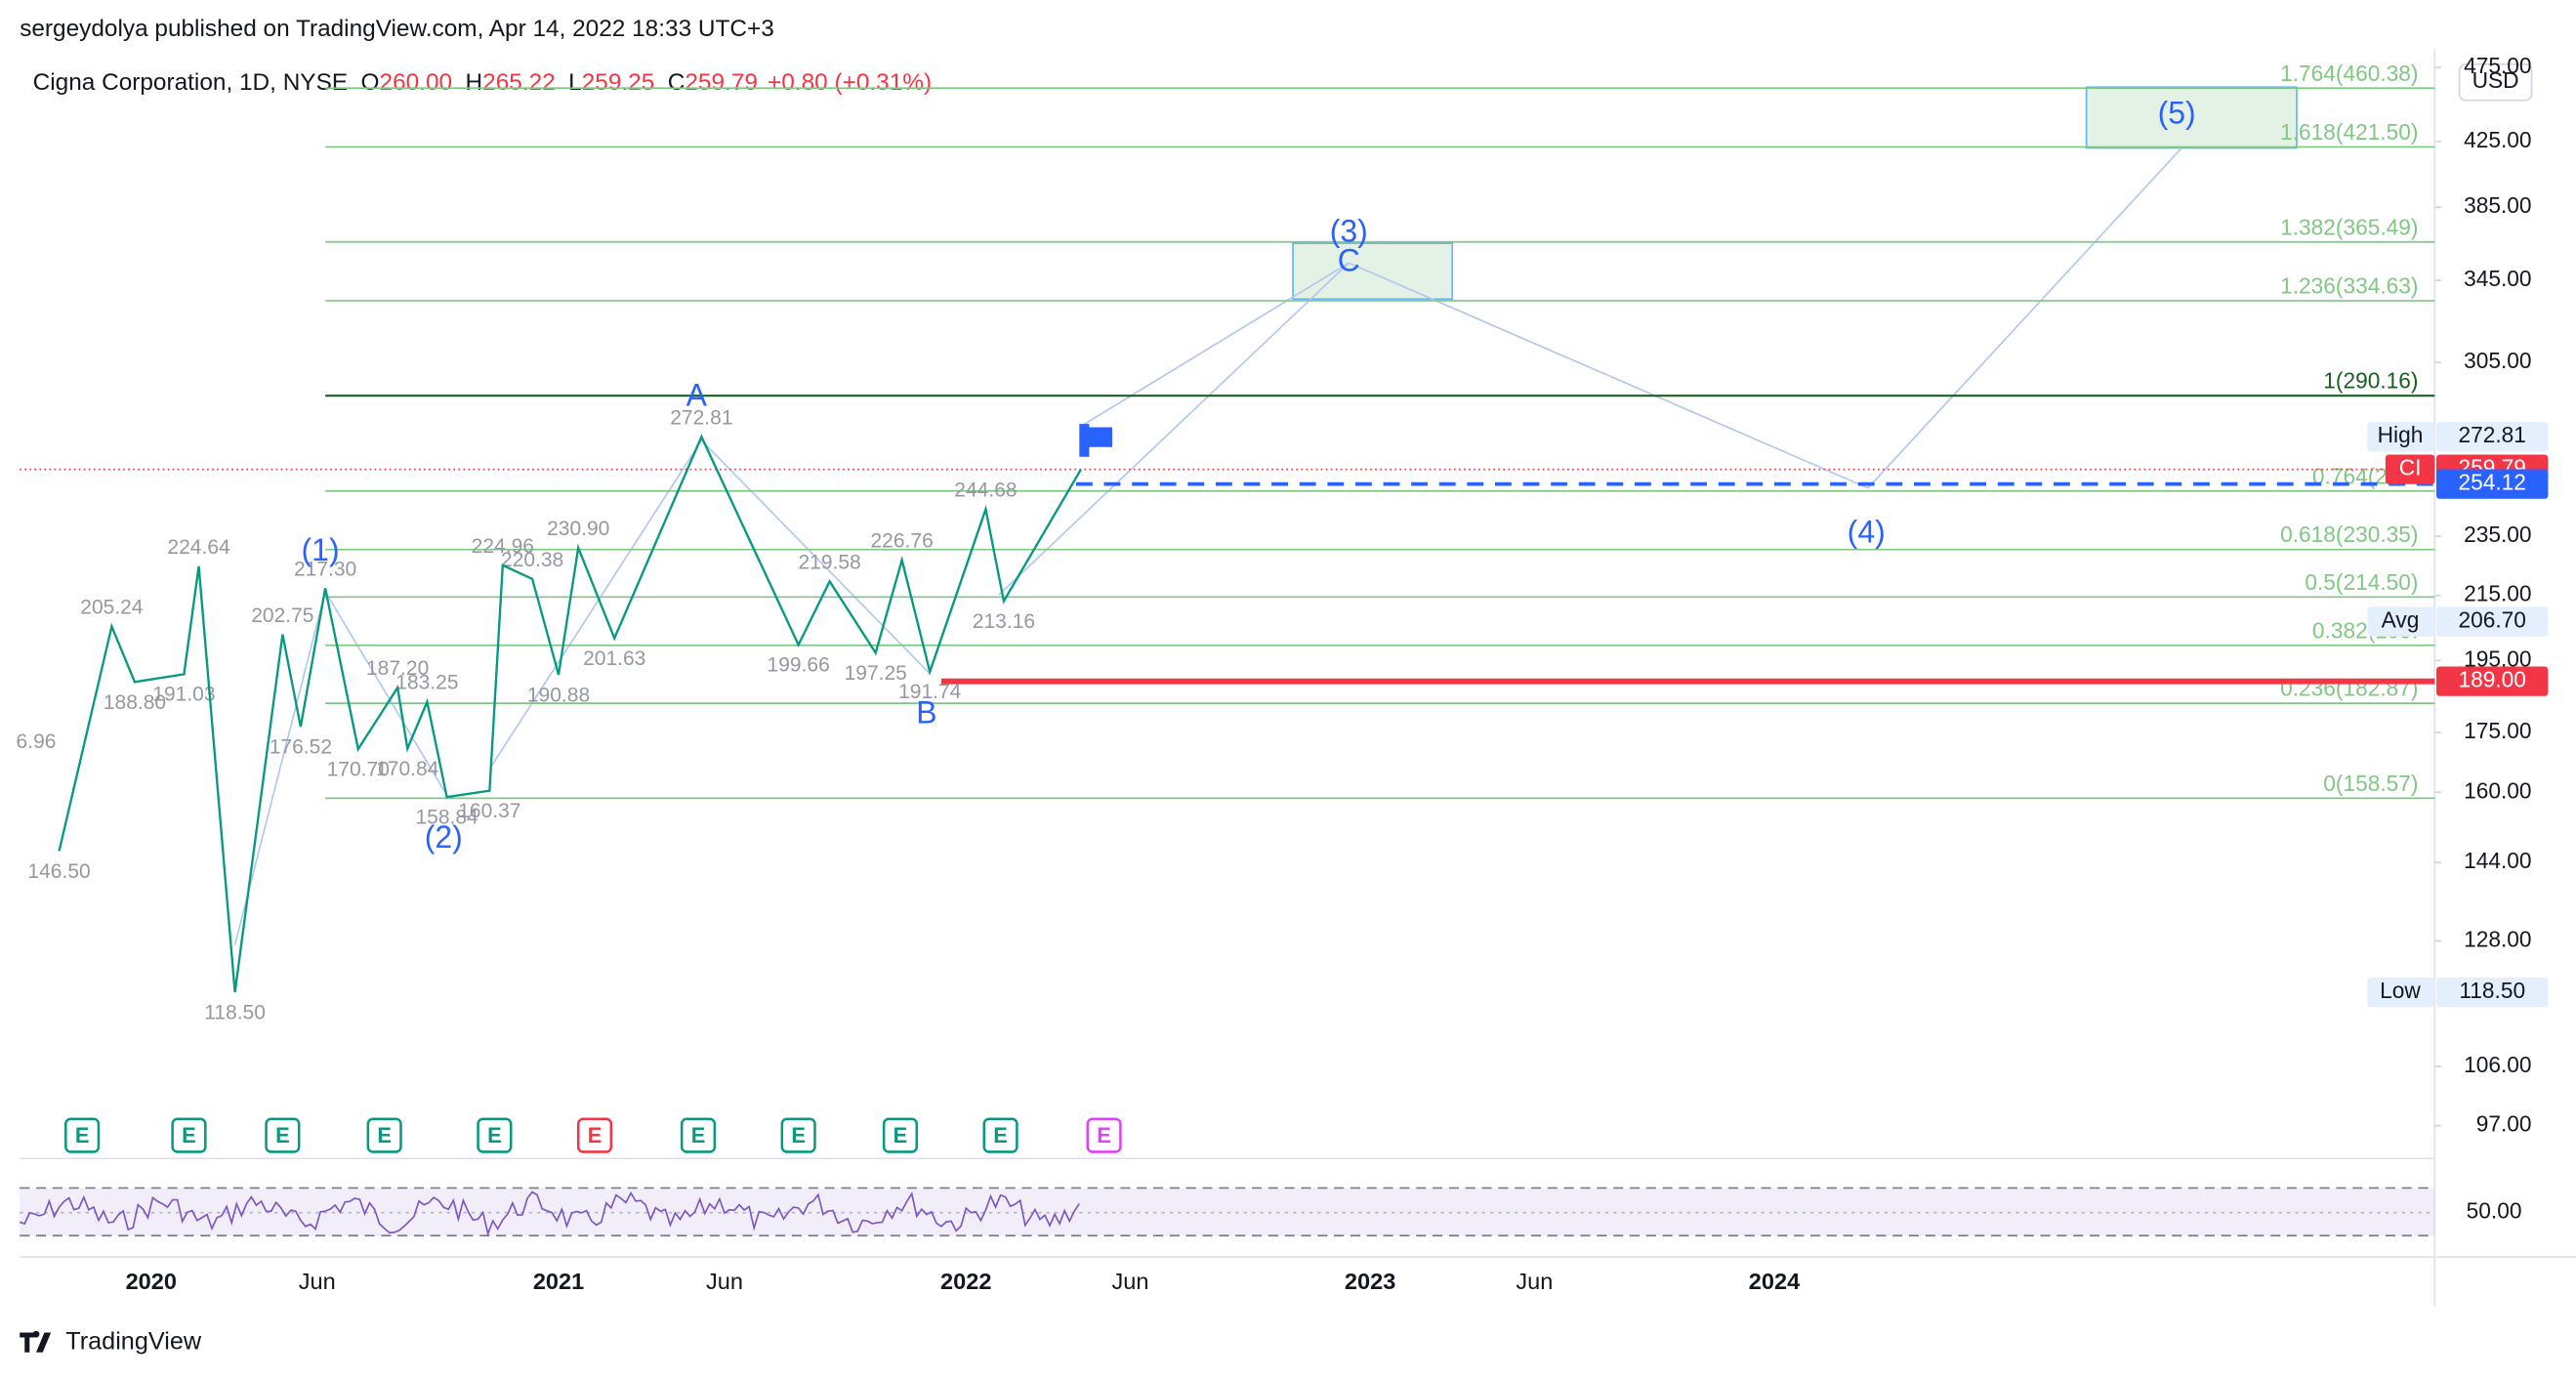 This screenshot has height=1377, width=2576. Describe the element at coordinates (2498, 593) in the screenshot. I see `price-tick-label: 215.00` at that location.